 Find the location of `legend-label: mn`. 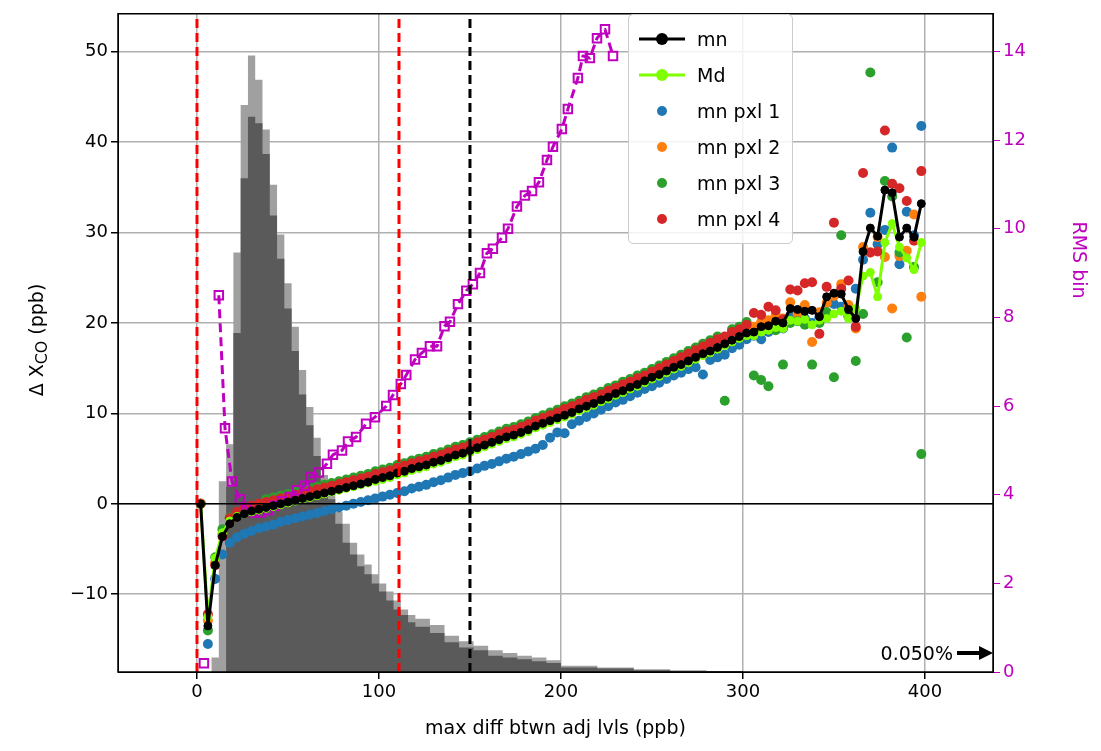

legend-label: mn is located at coordinates (712, 39).